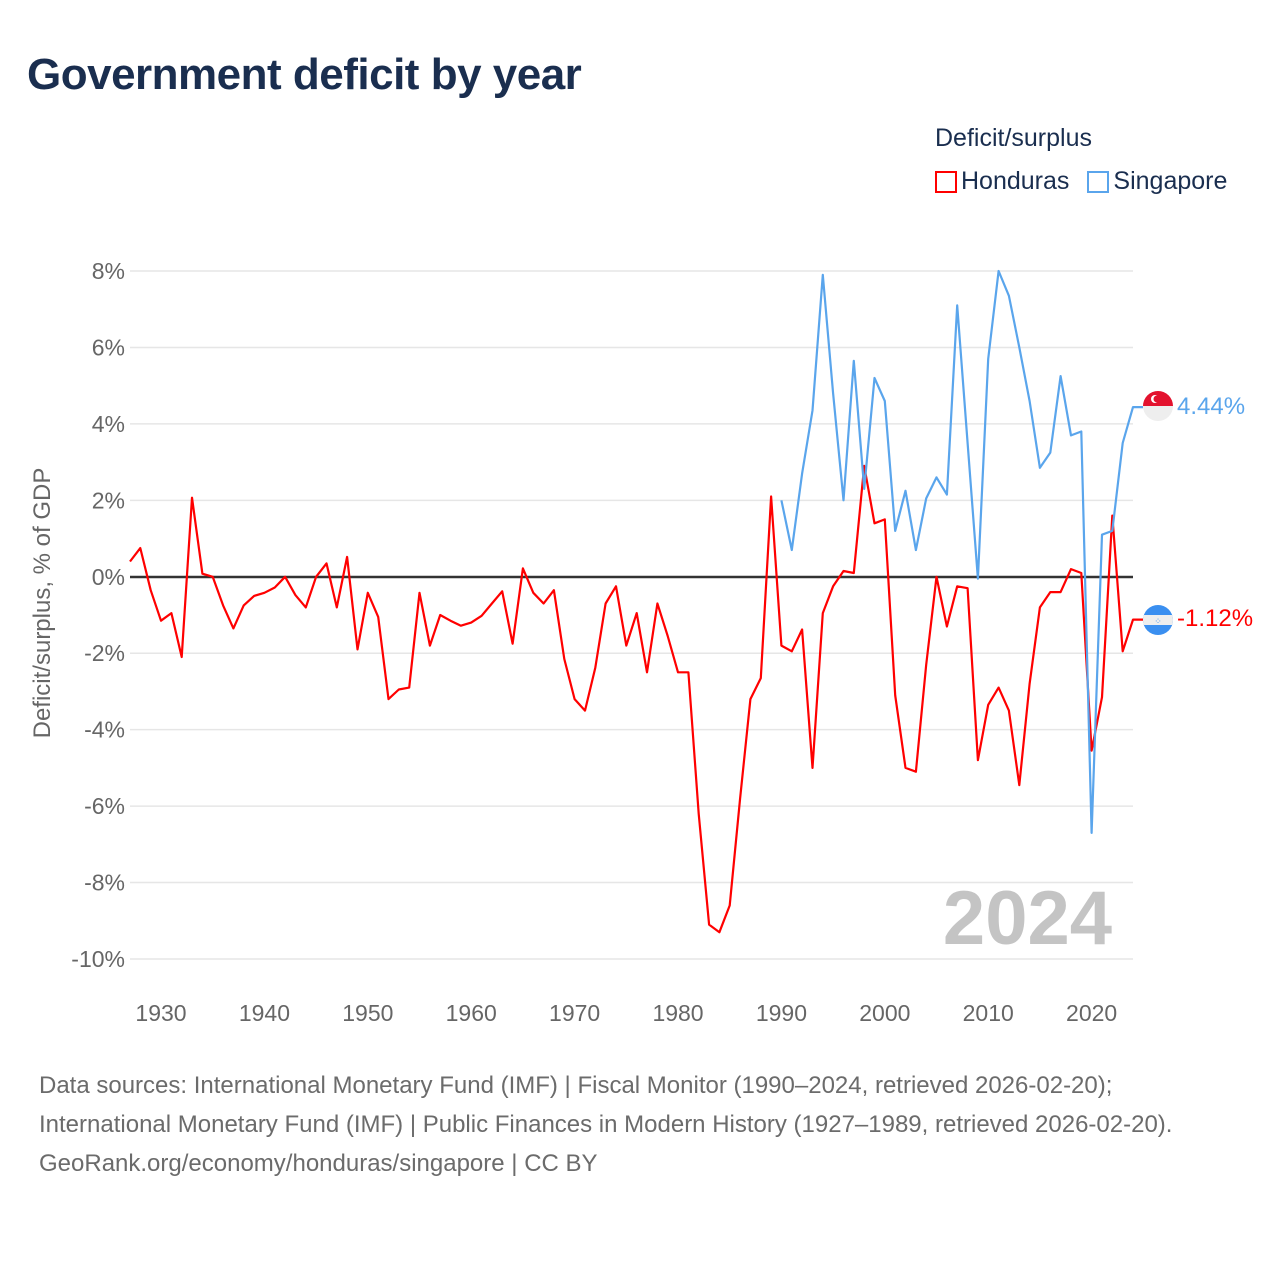 Image resolution: width=1280 pixels, height=1280 pixels. I want to click on x-tick-label: 1930, so click(160, 1013).